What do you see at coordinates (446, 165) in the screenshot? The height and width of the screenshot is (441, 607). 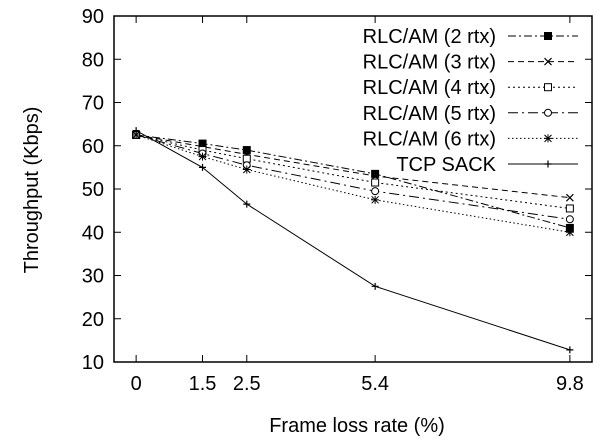 I see `legend-label: TCP SACK` at bounding box center [446, 165].